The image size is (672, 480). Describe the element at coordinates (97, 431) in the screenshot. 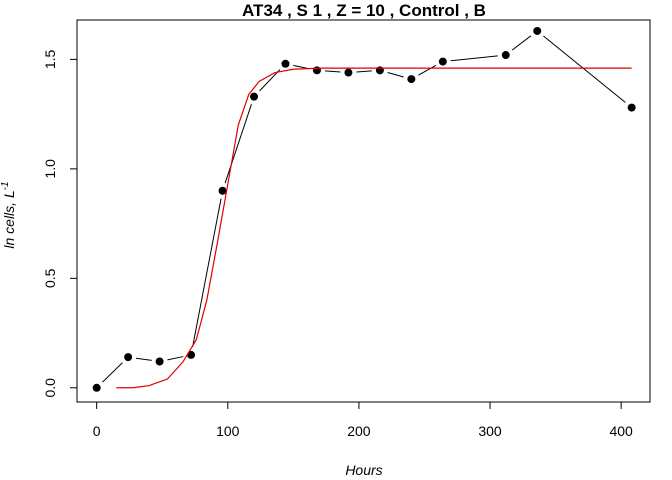

I see `x-tick-label: 0` at that location.